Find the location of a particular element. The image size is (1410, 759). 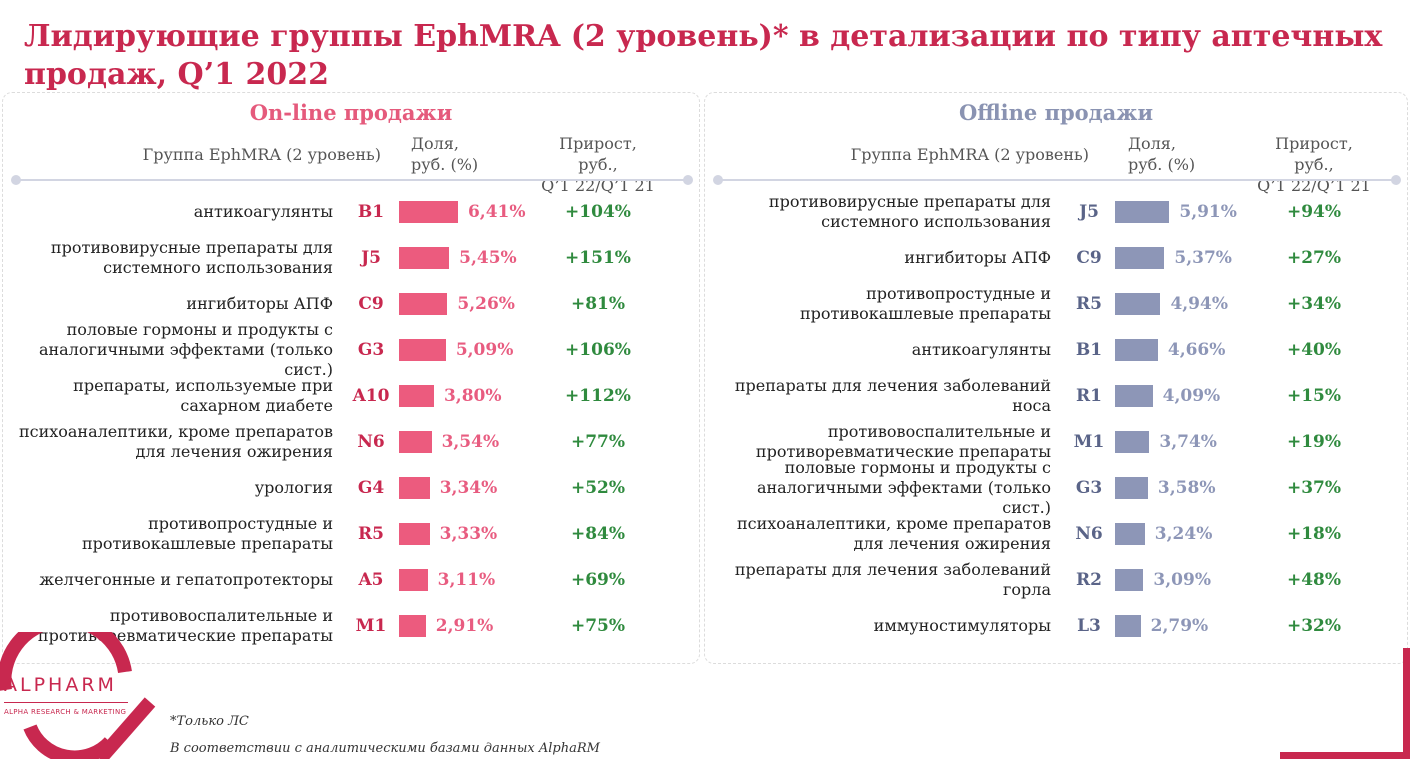

group-name: препараты для лечения заболеваний горла is located at coordinates (892, 579).